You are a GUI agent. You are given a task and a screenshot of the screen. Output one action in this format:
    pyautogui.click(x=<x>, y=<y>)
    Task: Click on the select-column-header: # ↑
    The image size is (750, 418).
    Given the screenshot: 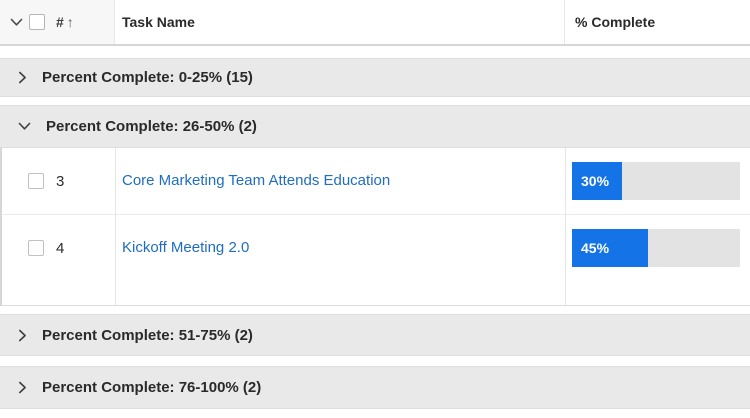 What is the action you would take?
    pyautogui.click(x=57, y=22)
    